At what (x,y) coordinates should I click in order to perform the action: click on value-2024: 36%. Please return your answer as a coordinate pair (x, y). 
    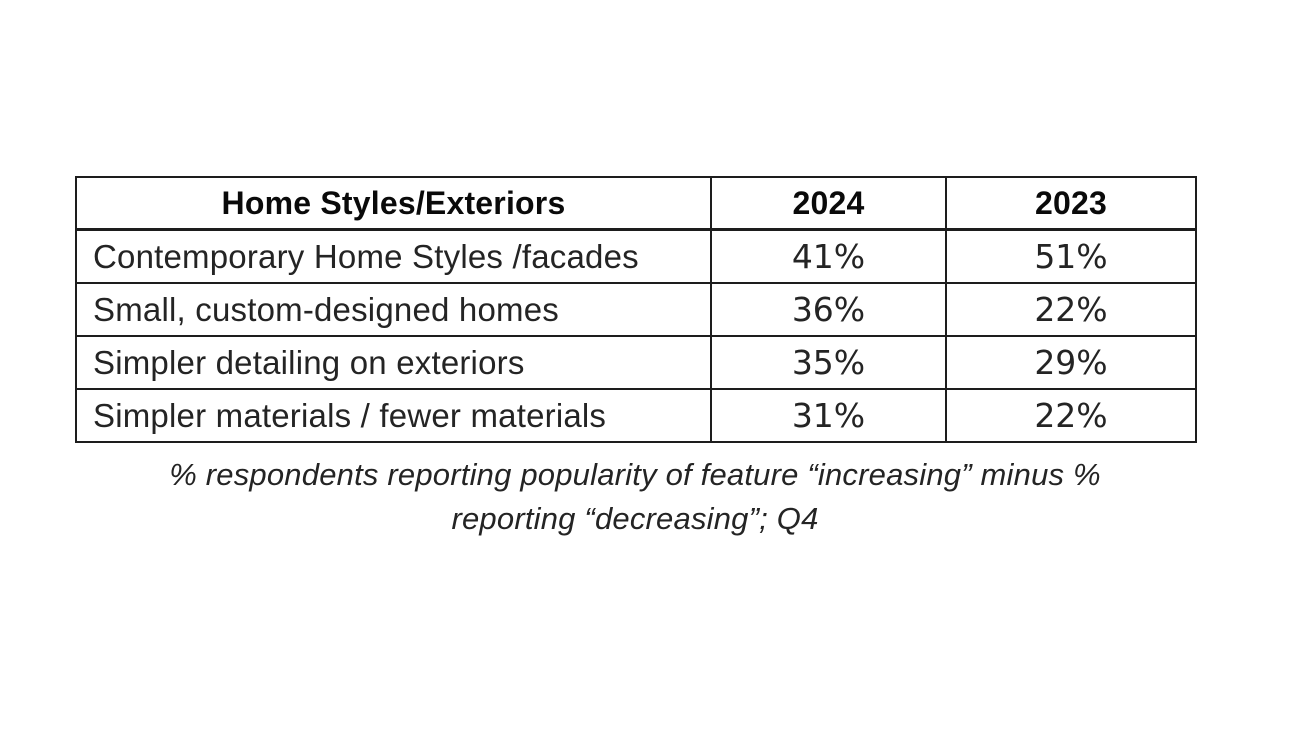
    Looking at the image, I should click on (828, 309).